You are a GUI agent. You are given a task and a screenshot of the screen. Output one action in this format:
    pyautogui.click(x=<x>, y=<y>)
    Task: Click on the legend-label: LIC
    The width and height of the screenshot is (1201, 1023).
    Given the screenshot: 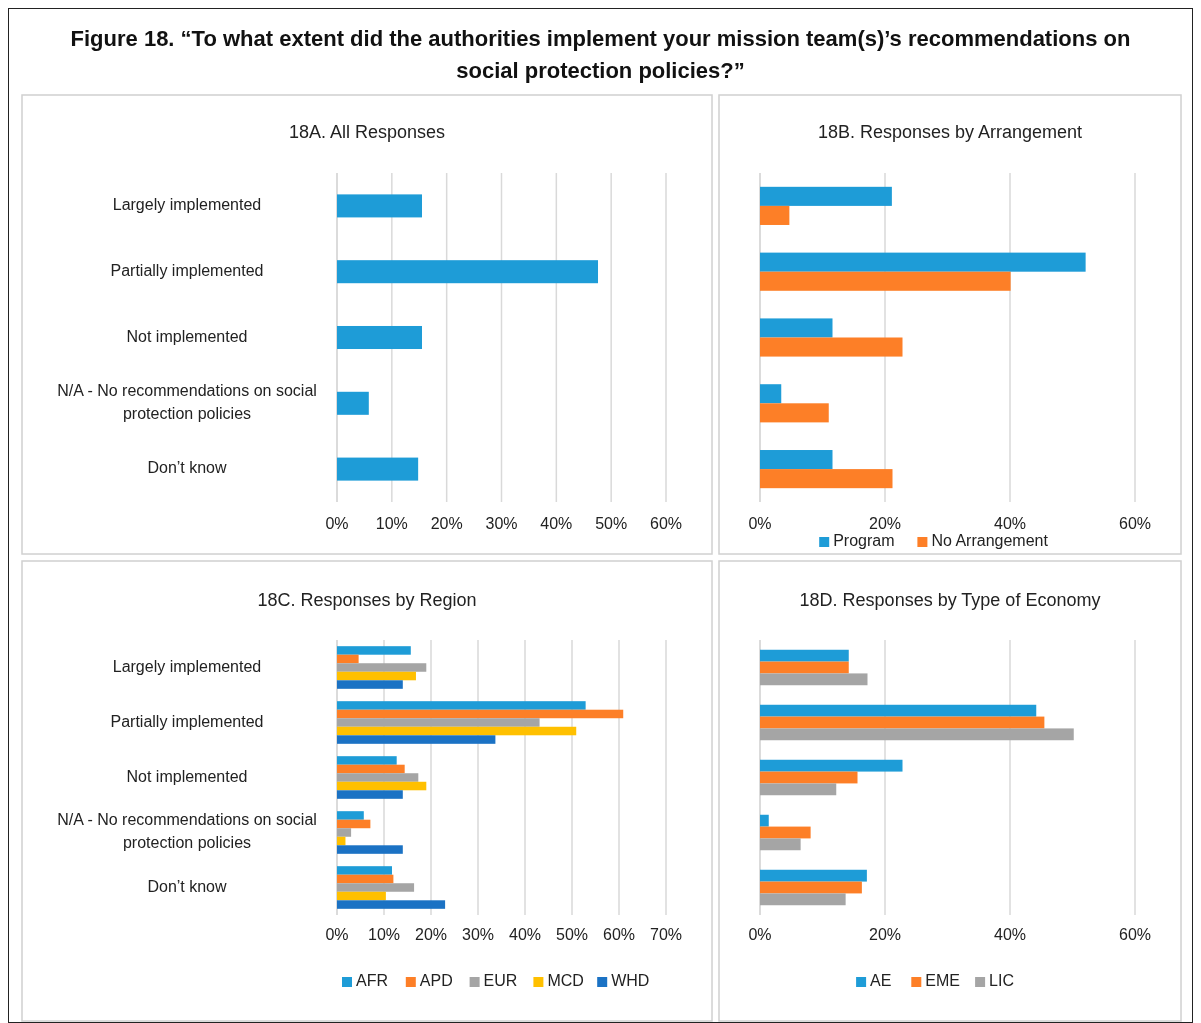 What is the action you would take?
    pyautogui.click(x=1002, y=981)
    